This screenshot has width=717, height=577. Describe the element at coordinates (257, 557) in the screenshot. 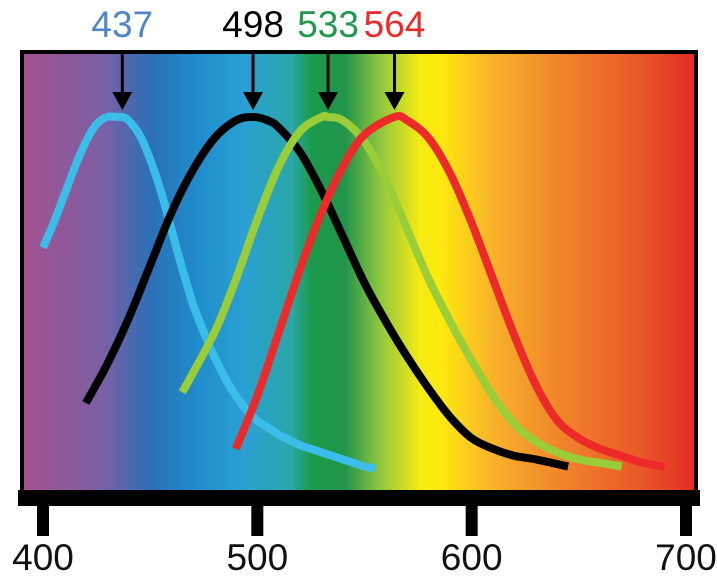

I see `x-tick-label-500: 500` at that location.